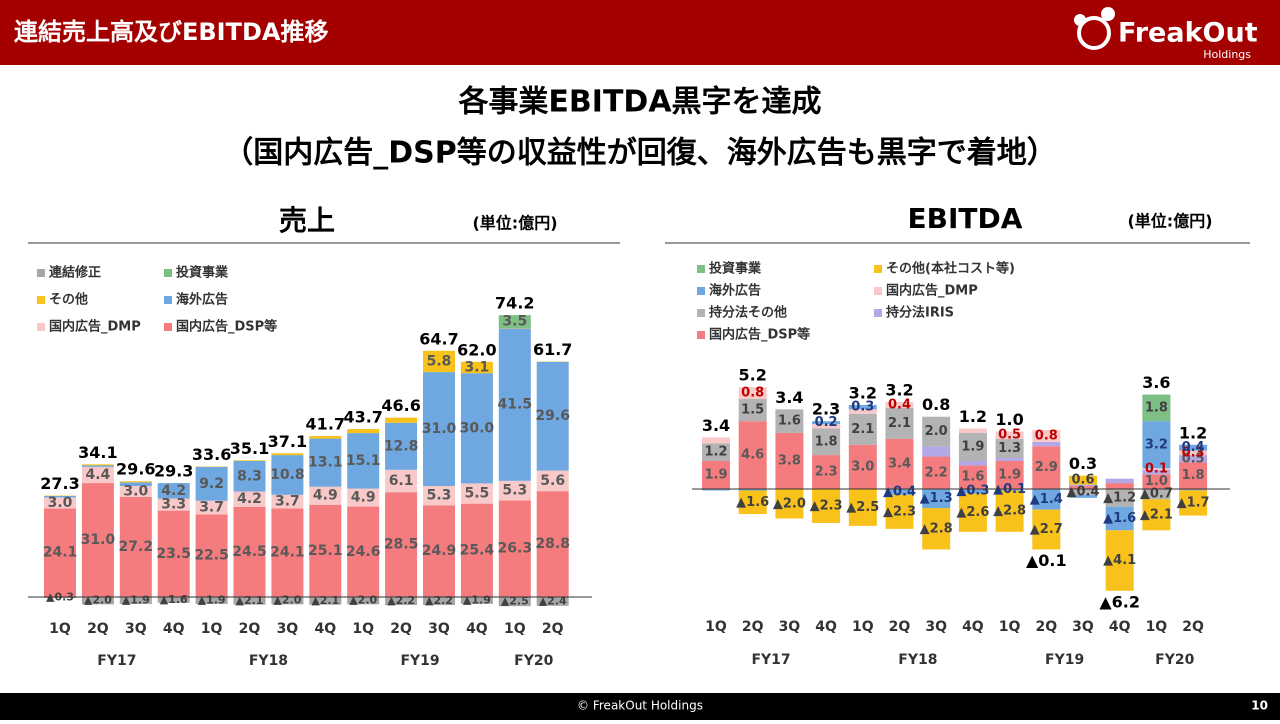  What do you see at coordinates (862, 429) in the screenshot?
I see `segment-label: 2.1` at bounding box center [862, 429].